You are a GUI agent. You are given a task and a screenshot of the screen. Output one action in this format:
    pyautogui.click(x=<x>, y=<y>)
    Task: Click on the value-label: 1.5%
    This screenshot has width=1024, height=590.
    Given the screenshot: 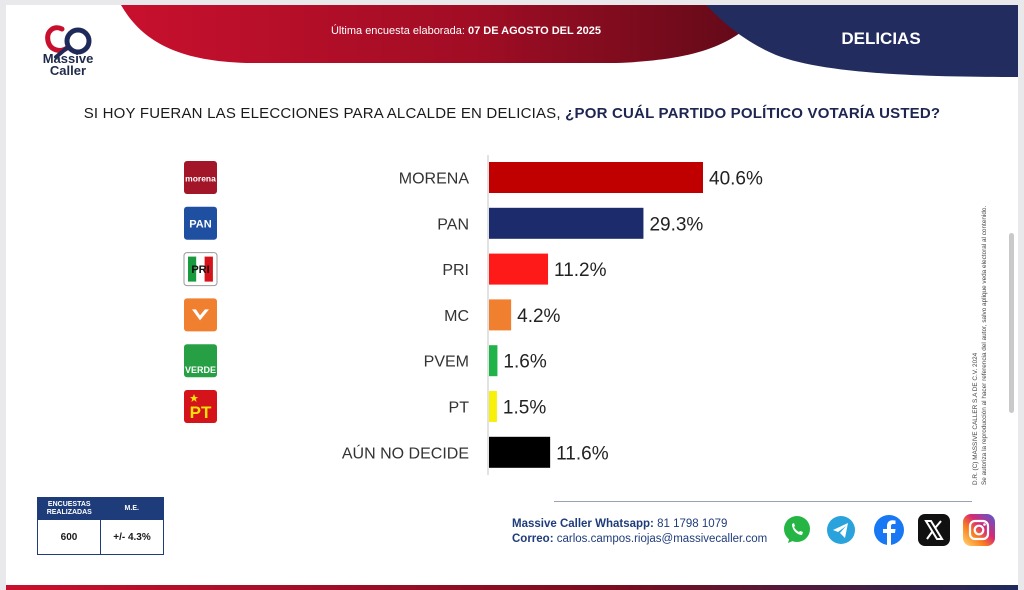 What is the action you would take?
    pyautogui.click(x=524, y=408)
    